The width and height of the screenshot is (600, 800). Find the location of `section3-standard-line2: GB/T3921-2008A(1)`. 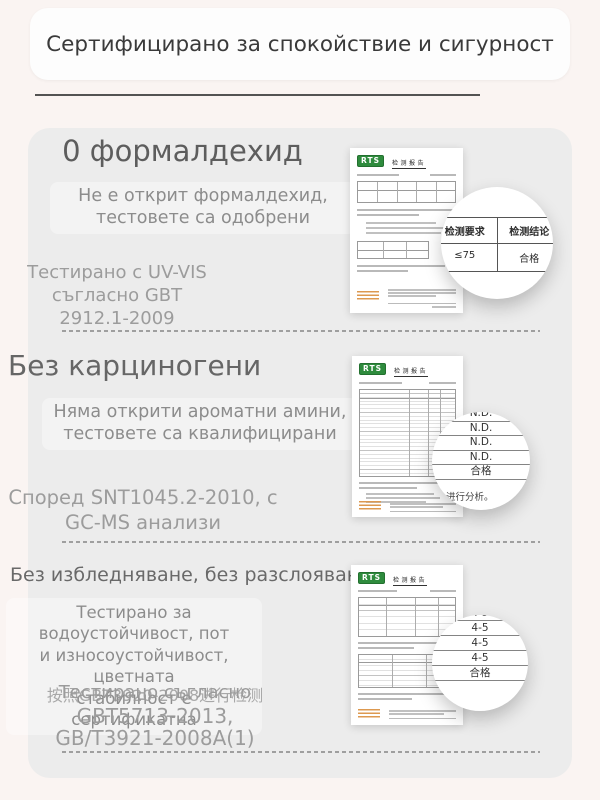

section3-standard-line2: GB/T3921-2008A(1) is located at coordinates (155, 738).